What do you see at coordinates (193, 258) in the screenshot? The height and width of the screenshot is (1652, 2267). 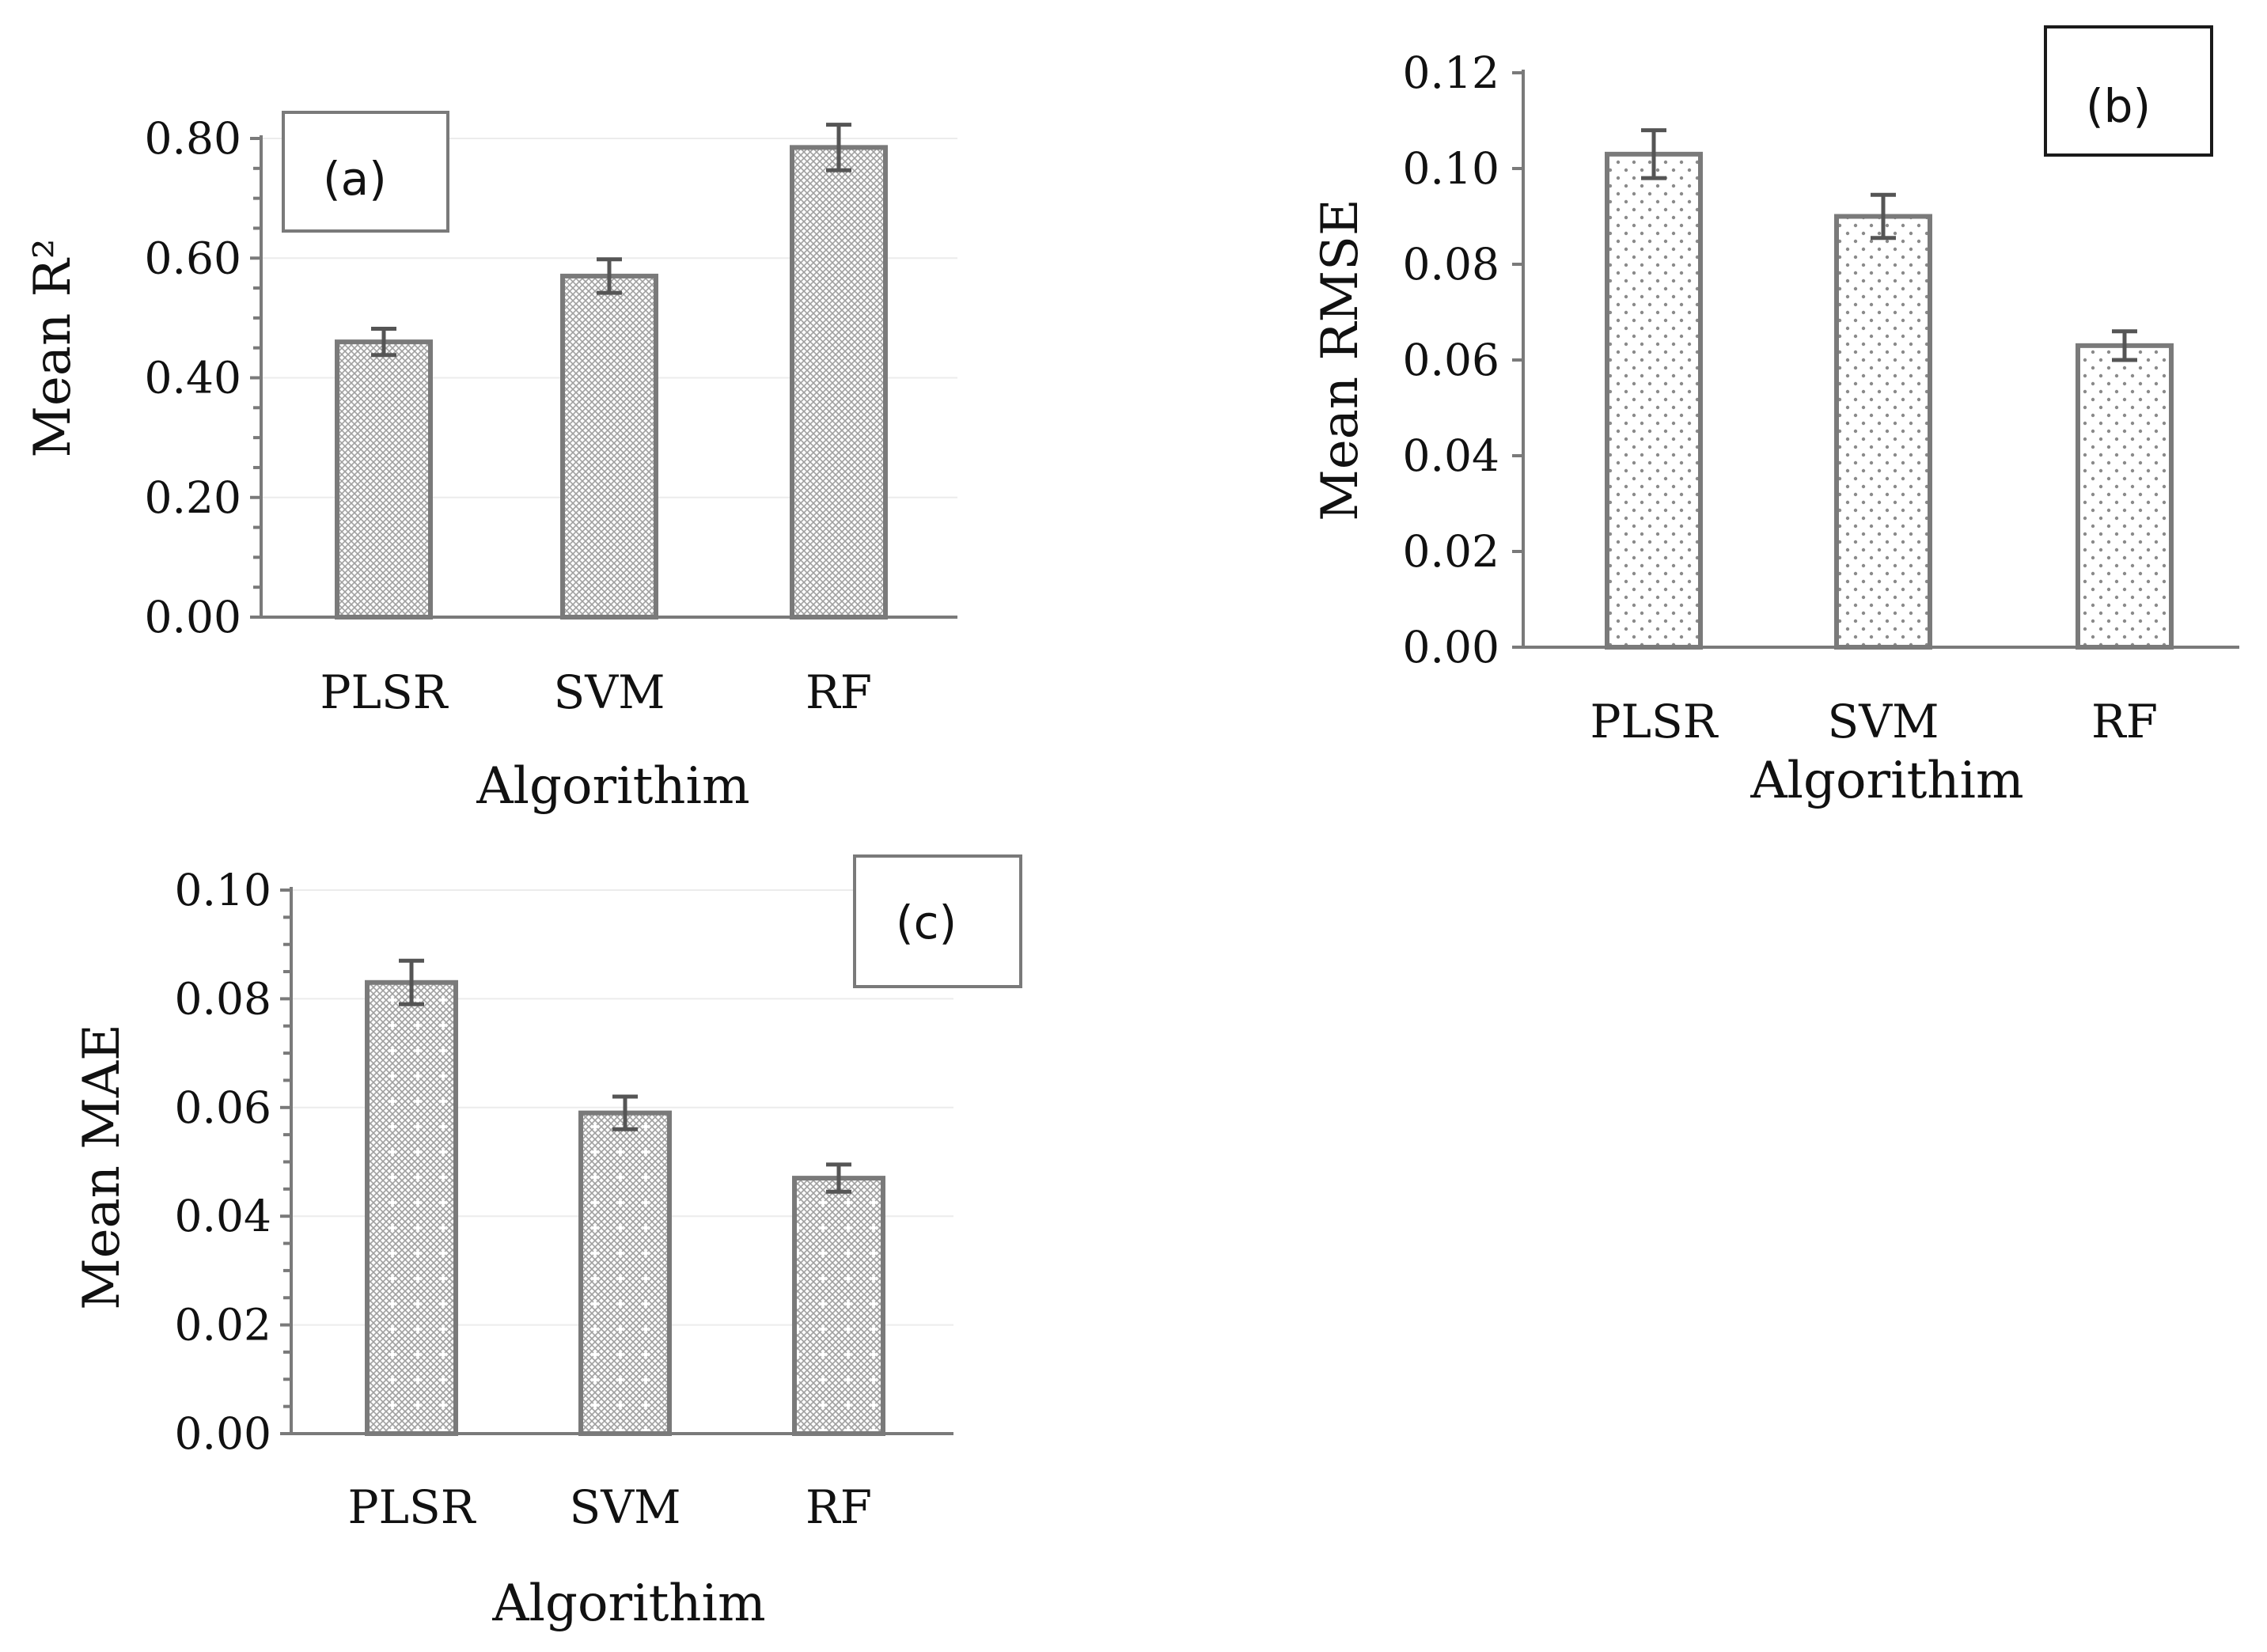 I see `y-tick-label: 0.60` at bounding box center [193, 258].